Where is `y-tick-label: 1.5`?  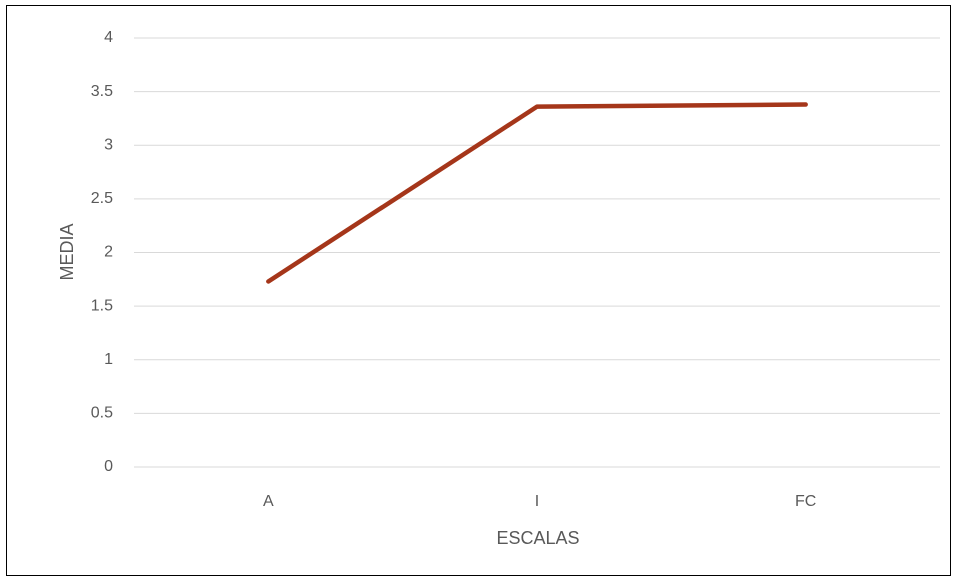 y-tick-label: 1.5 is located at coordinates (102, 305).